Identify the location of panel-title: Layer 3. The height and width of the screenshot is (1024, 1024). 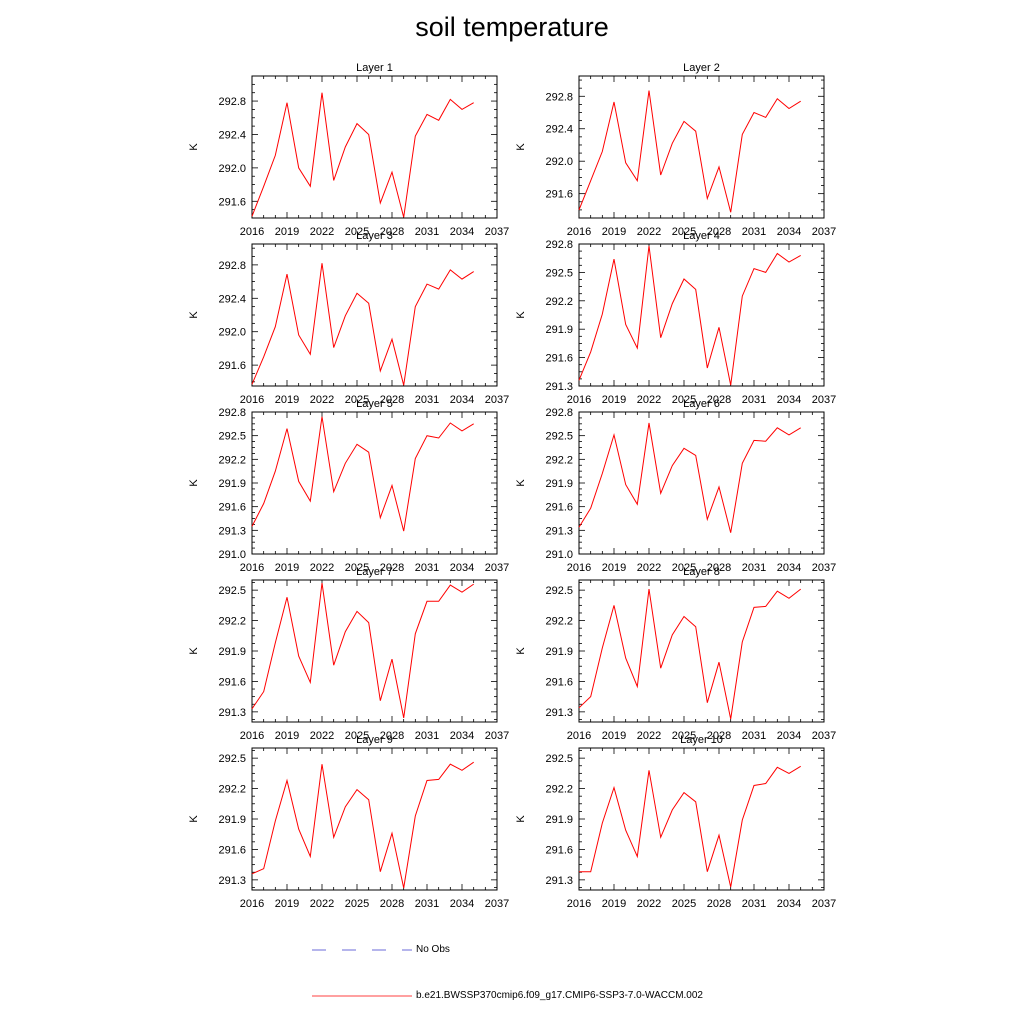
(374, 236).